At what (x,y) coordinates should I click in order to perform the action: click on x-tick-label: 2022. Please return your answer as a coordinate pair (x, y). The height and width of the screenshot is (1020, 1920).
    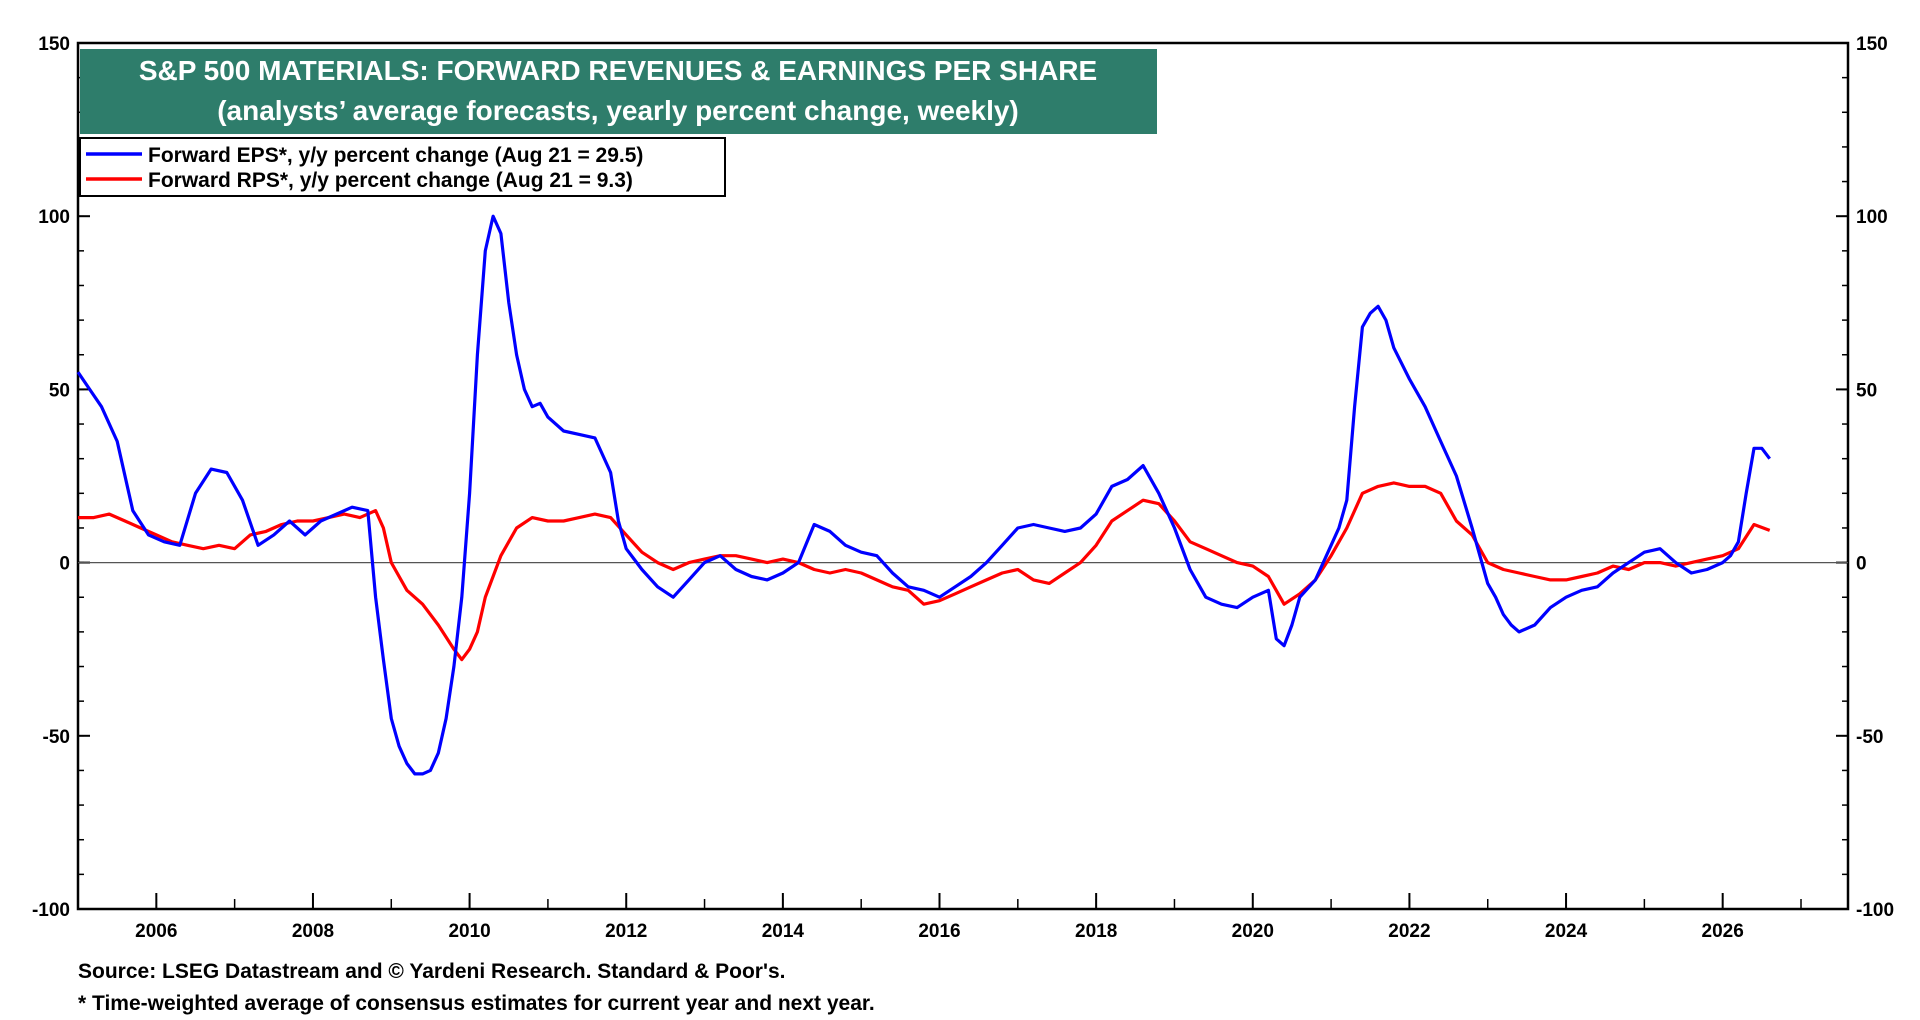
    Looking at the image, I should click on (1409, 931).